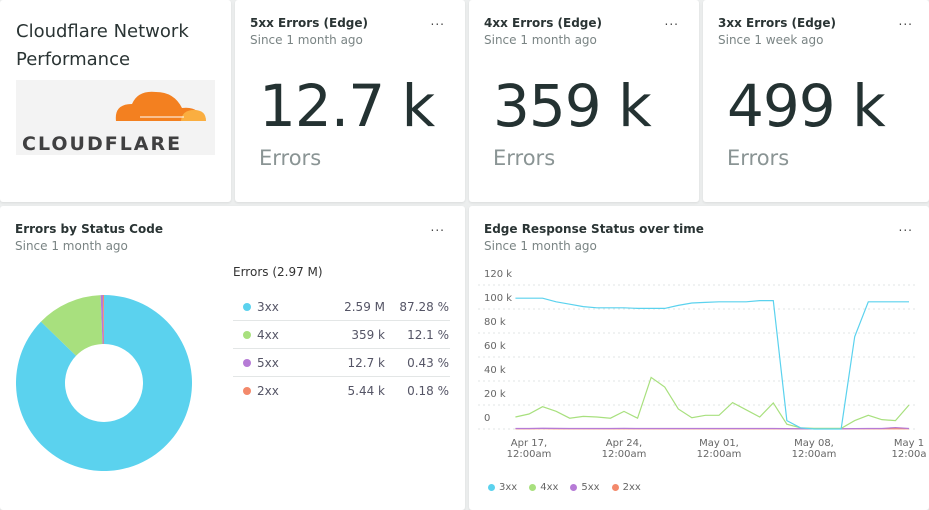 This screenshot has width=929, height=510. I want to click on y-tick-label: 20 k, so click(495, 394).